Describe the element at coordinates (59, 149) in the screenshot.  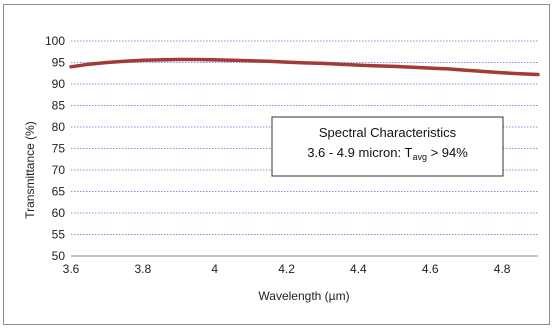
I see `y-tick-label: 75` at that location.